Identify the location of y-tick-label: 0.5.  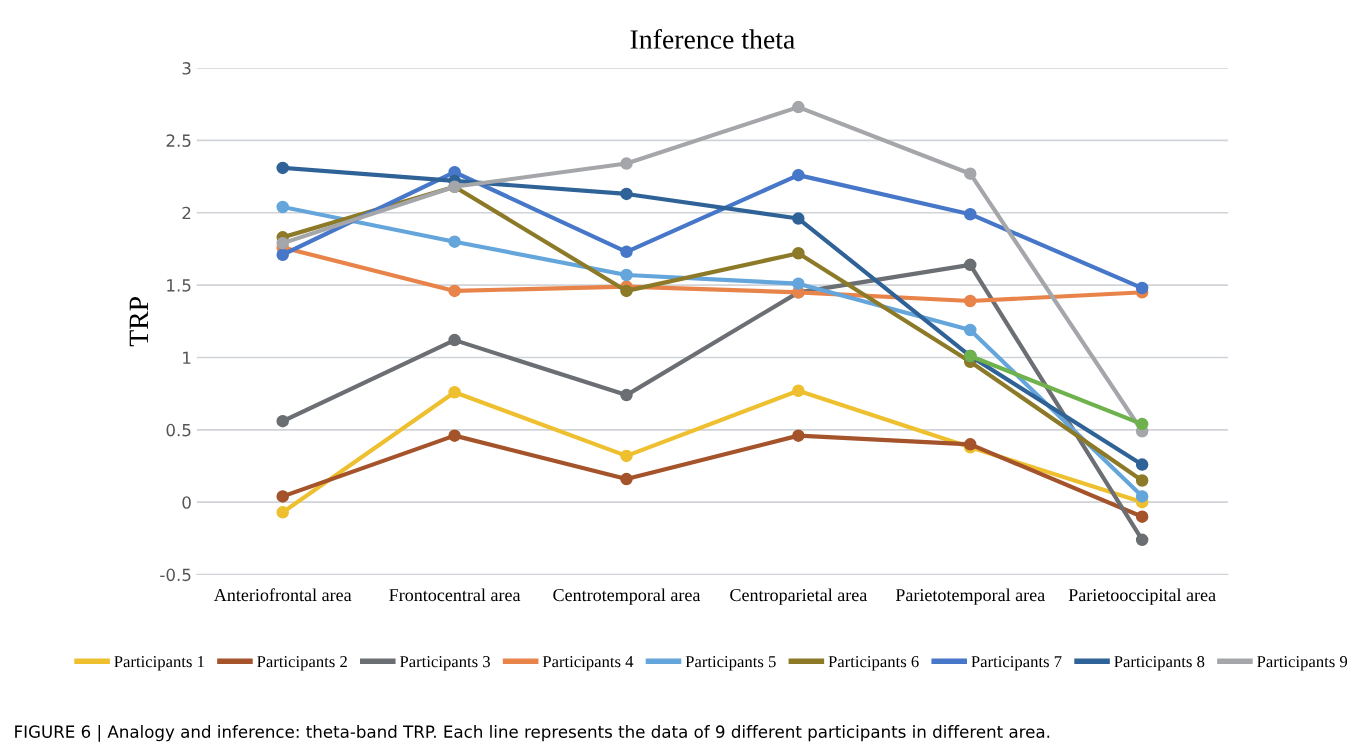
(178, 430).